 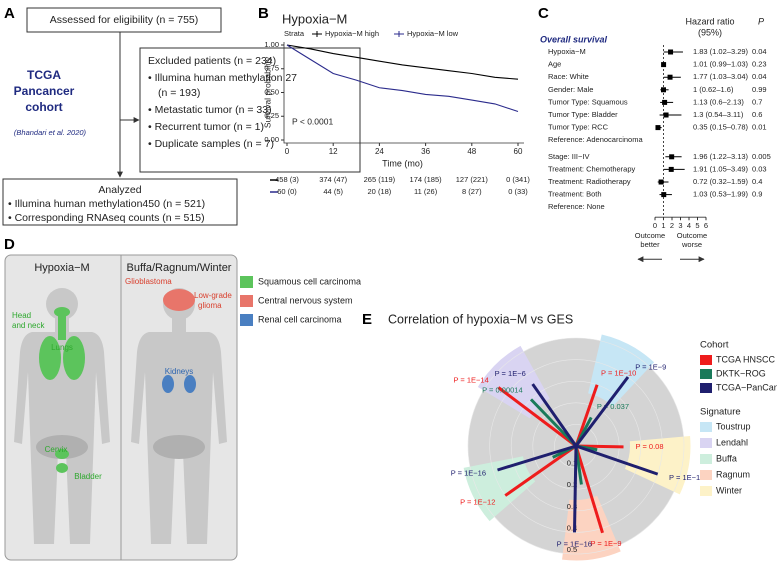 I want to click on anatomy-title: Buffa/Ragnum/Winter, so click(x=179, y=268).